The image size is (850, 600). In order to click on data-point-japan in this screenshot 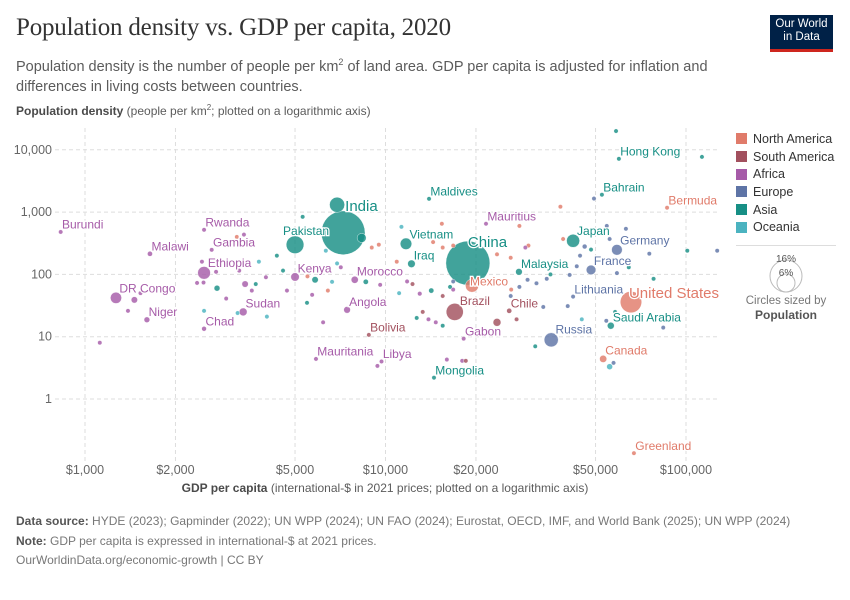, I will do `click(573, 241)`.